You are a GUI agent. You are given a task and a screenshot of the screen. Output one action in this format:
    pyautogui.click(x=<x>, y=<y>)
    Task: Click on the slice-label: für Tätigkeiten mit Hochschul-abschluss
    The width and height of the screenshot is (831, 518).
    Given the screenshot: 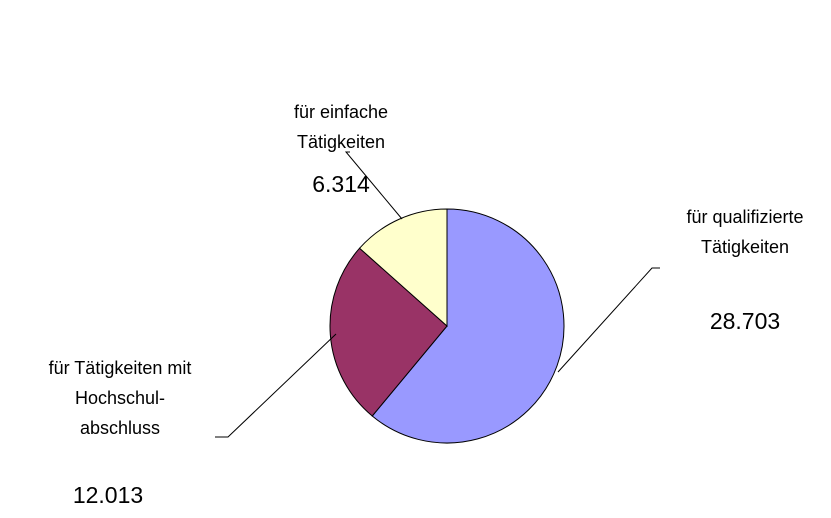 What is the action you would take?
    pyautogui.click(x=120, y=398)
    